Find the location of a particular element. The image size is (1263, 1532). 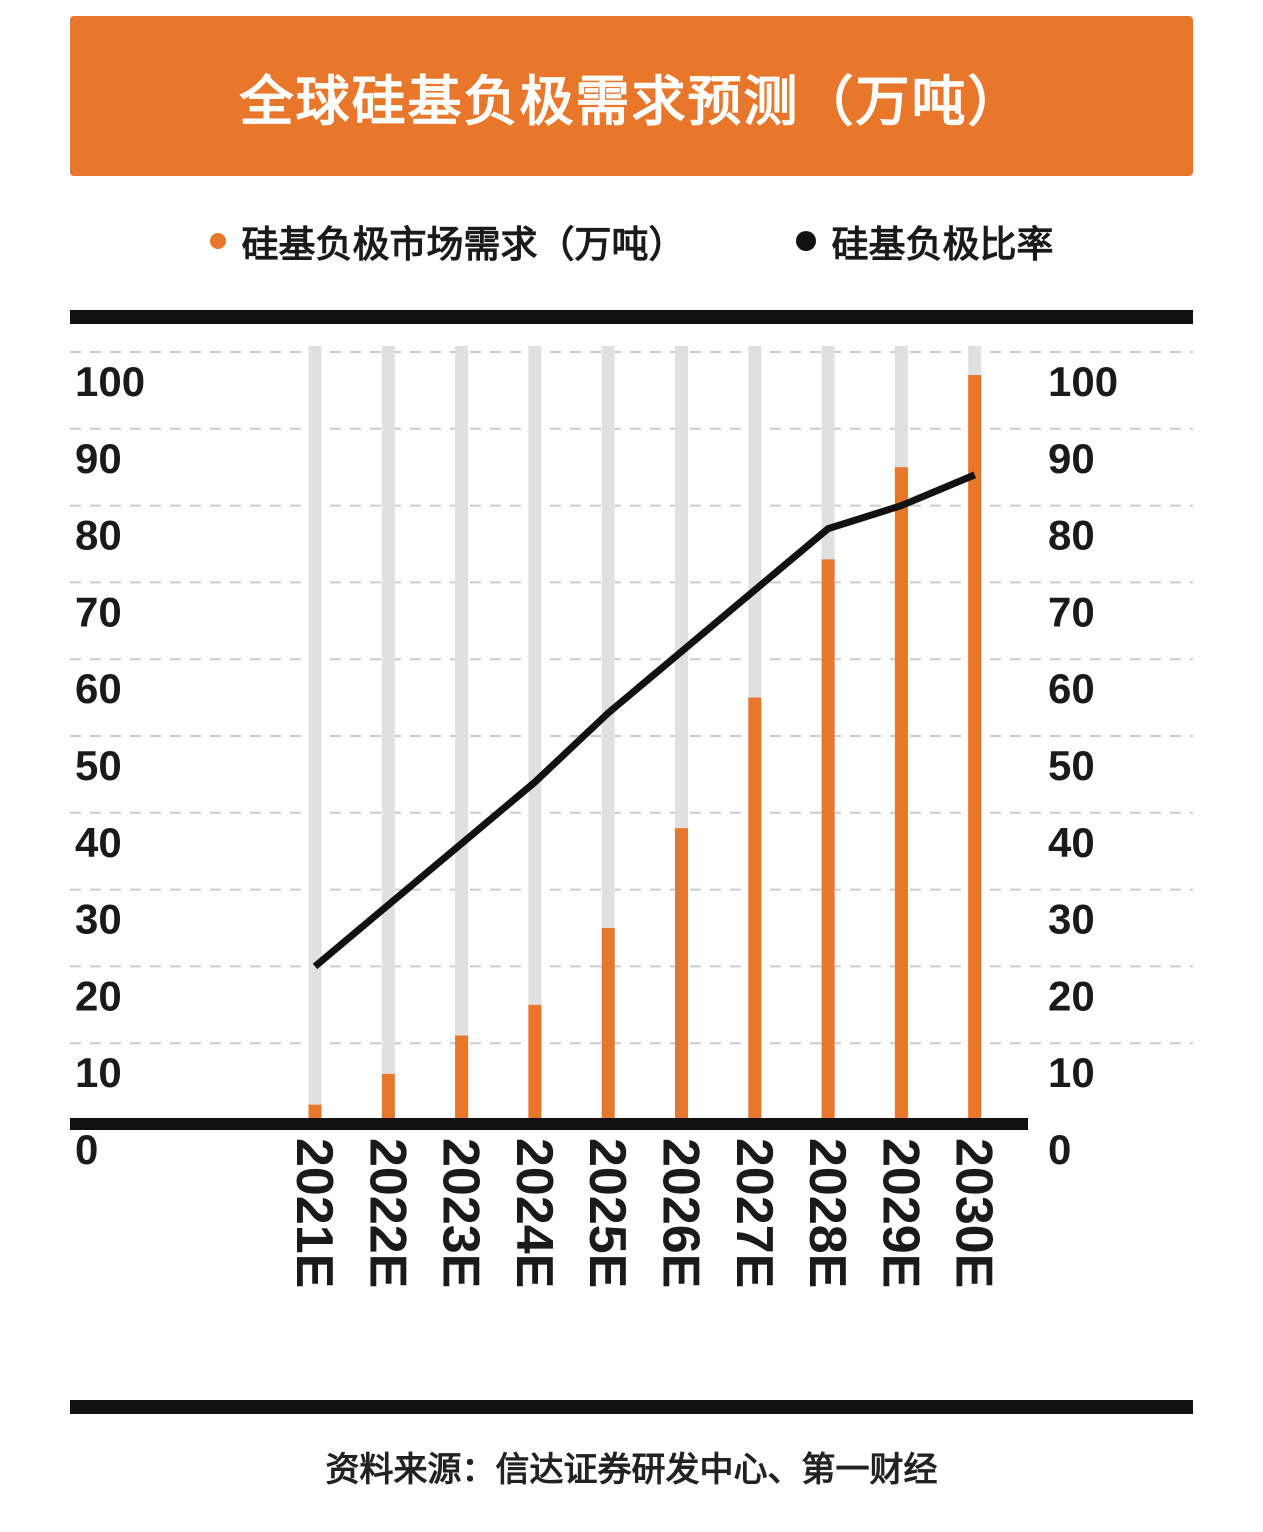

y-tick-label-left: 20 is located at coordinates (98, 995).